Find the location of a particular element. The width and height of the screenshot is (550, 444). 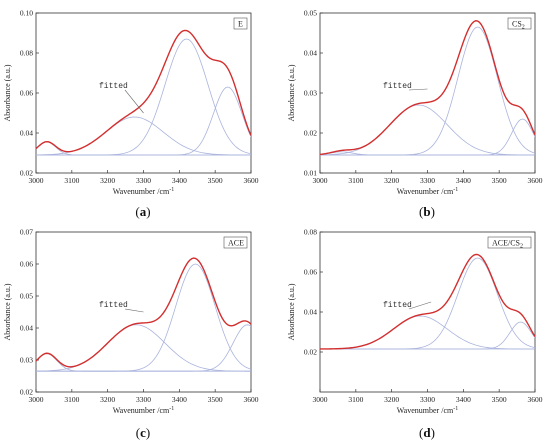

y-tick-label: 0.01 is located at coordinates (310, 173).